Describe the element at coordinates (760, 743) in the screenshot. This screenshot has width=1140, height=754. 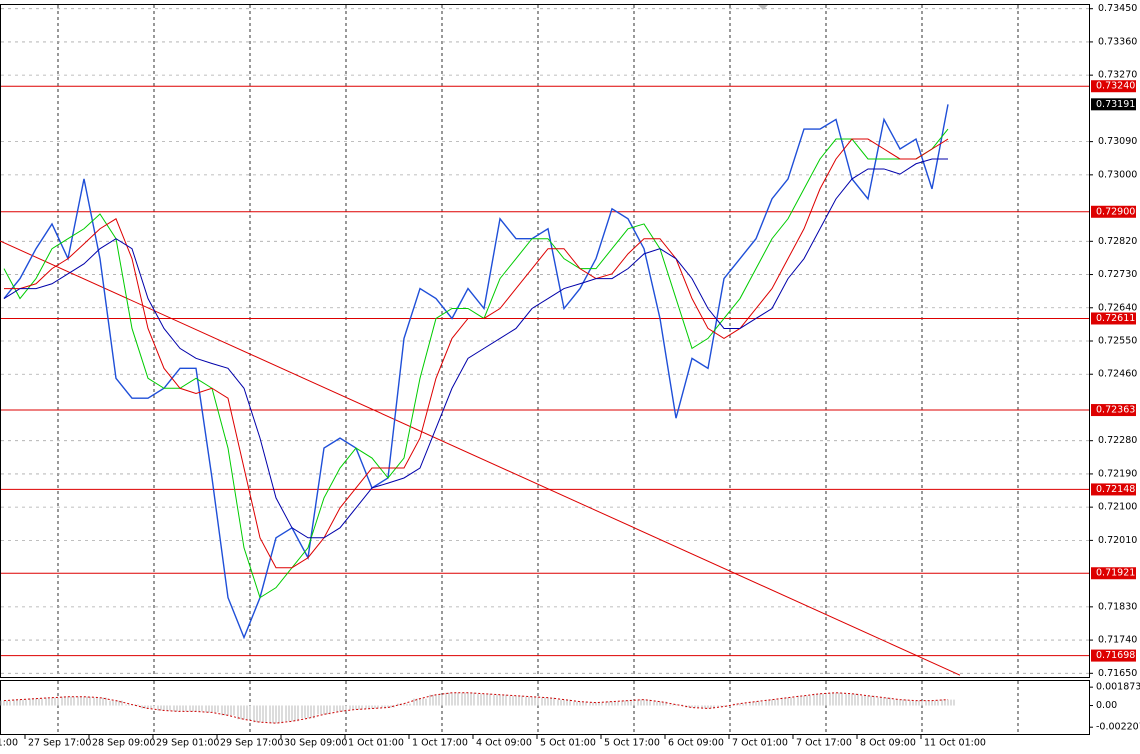
I see `x-tick-label: 7 Oct 01:00` at that location.